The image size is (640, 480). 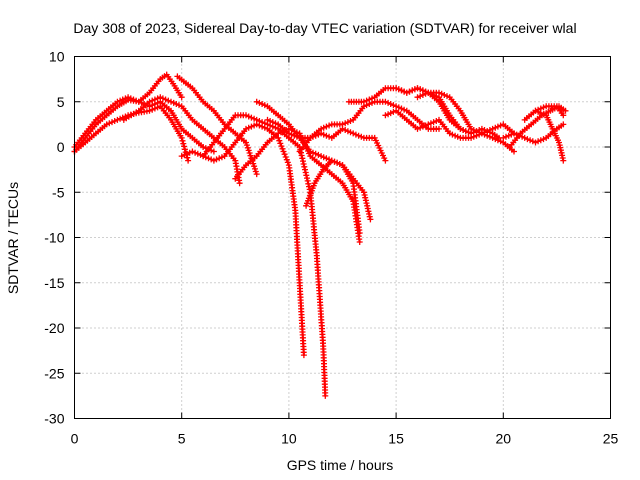 What do you see at coordinates (61, 102) in the screenshot?
I see `y-tick-label: 5` at bounding box center [61, 102].